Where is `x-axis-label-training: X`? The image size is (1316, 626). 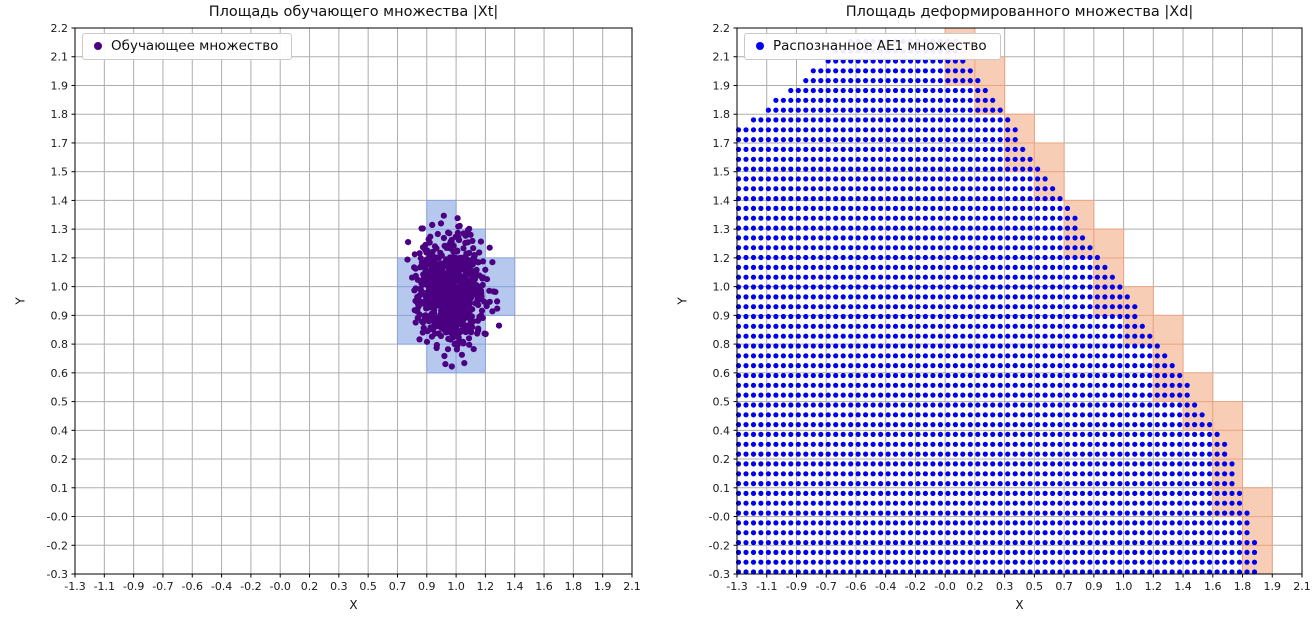
x-axis-label-training: X is located at coordinates (353, 605).